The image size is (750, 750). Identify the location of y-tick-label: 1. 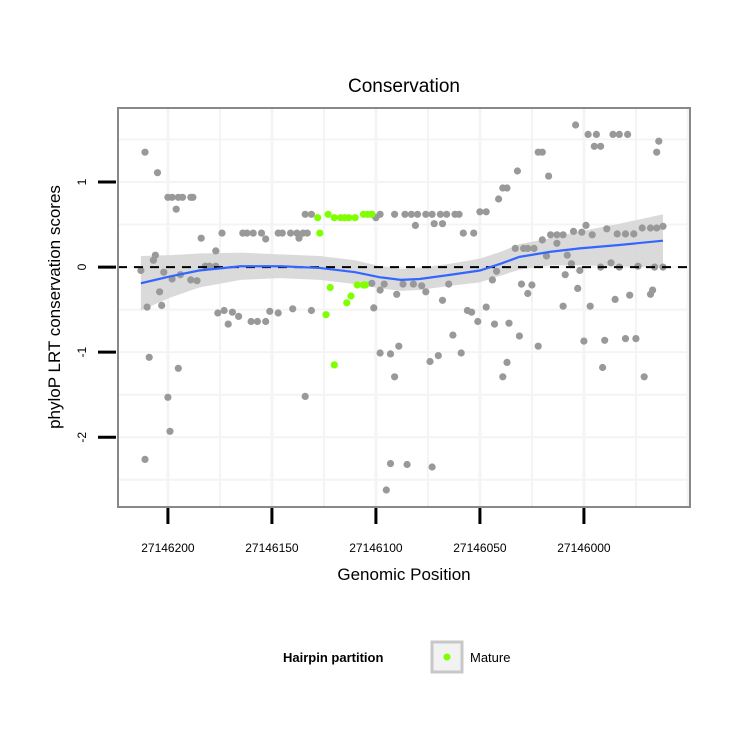
(82, 181).